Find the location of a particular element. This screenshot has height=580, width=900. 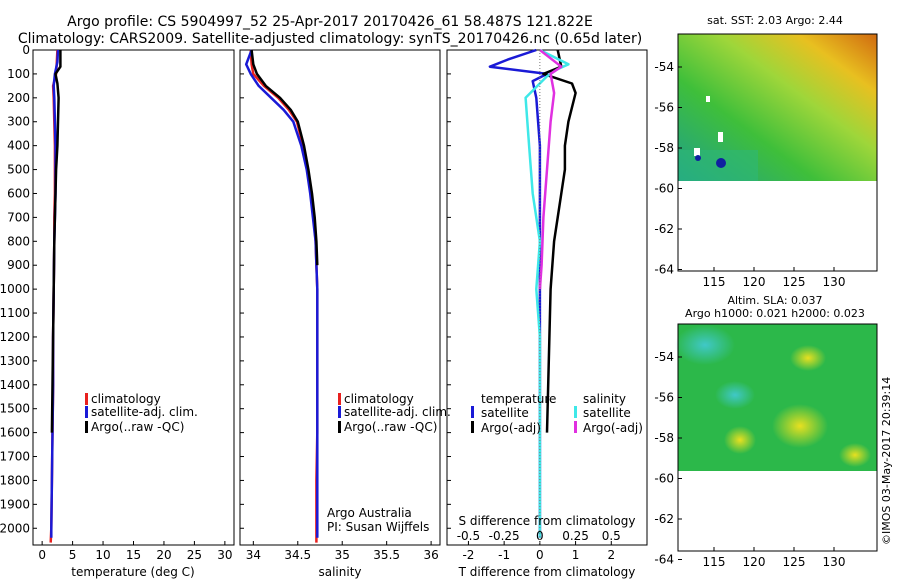

sst-map-axes: -54 -56 -58 -60 -62 -64 115 120 125 130 is located at coordinates (749, 174).